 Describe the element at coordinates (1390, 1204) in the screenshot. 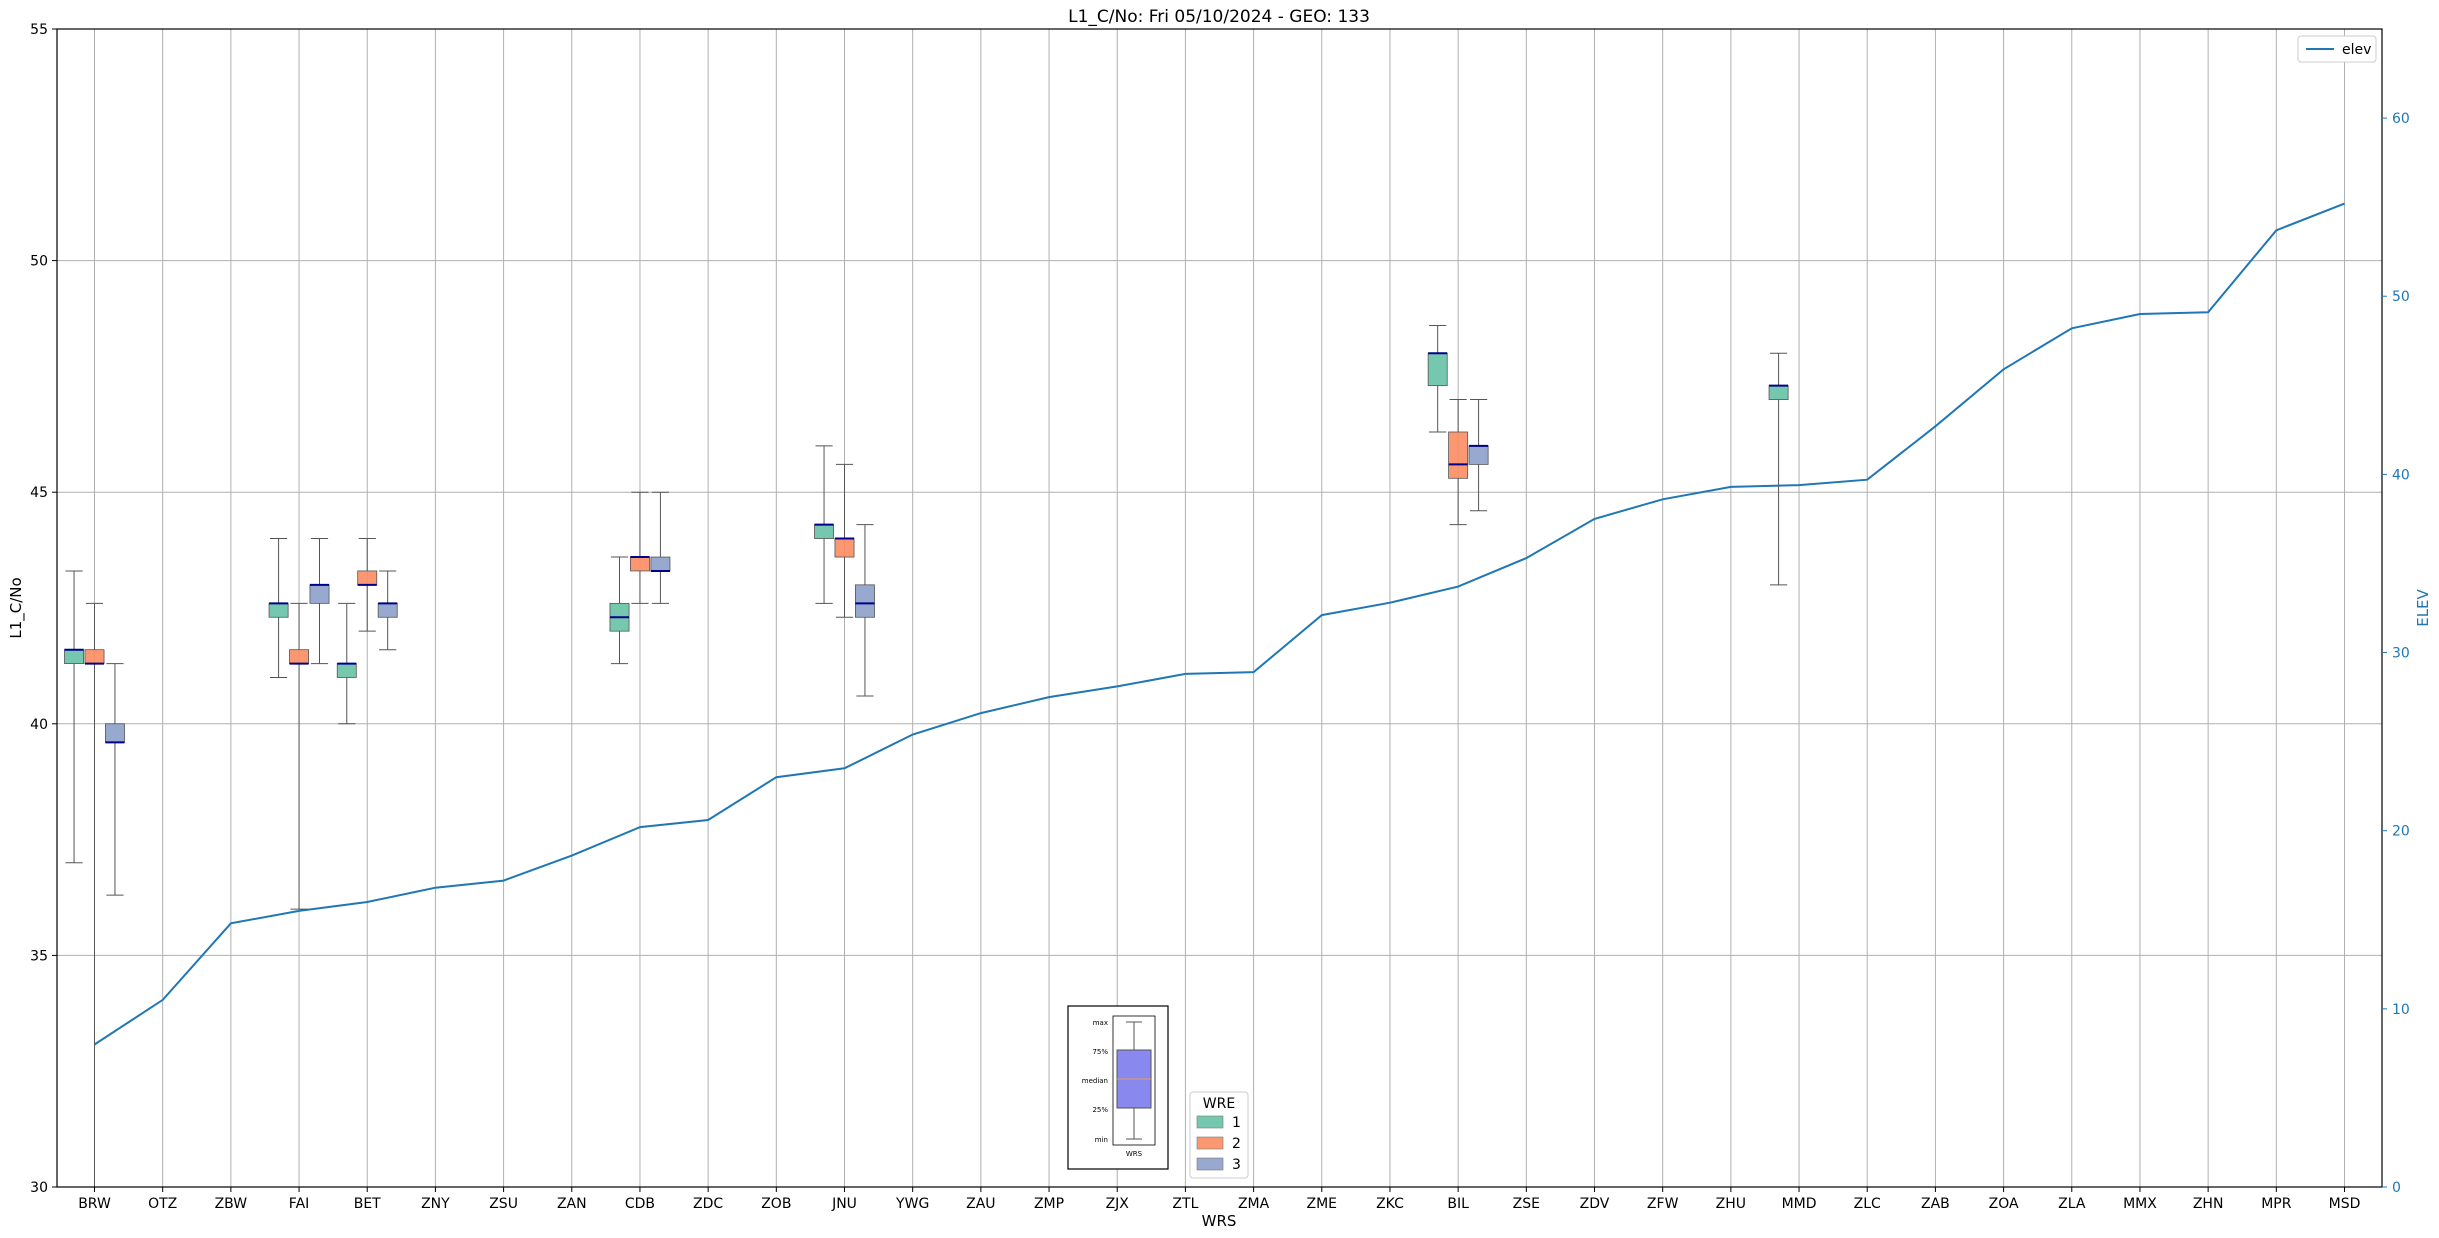

I see `x-tick-label: ZKC` at that location.